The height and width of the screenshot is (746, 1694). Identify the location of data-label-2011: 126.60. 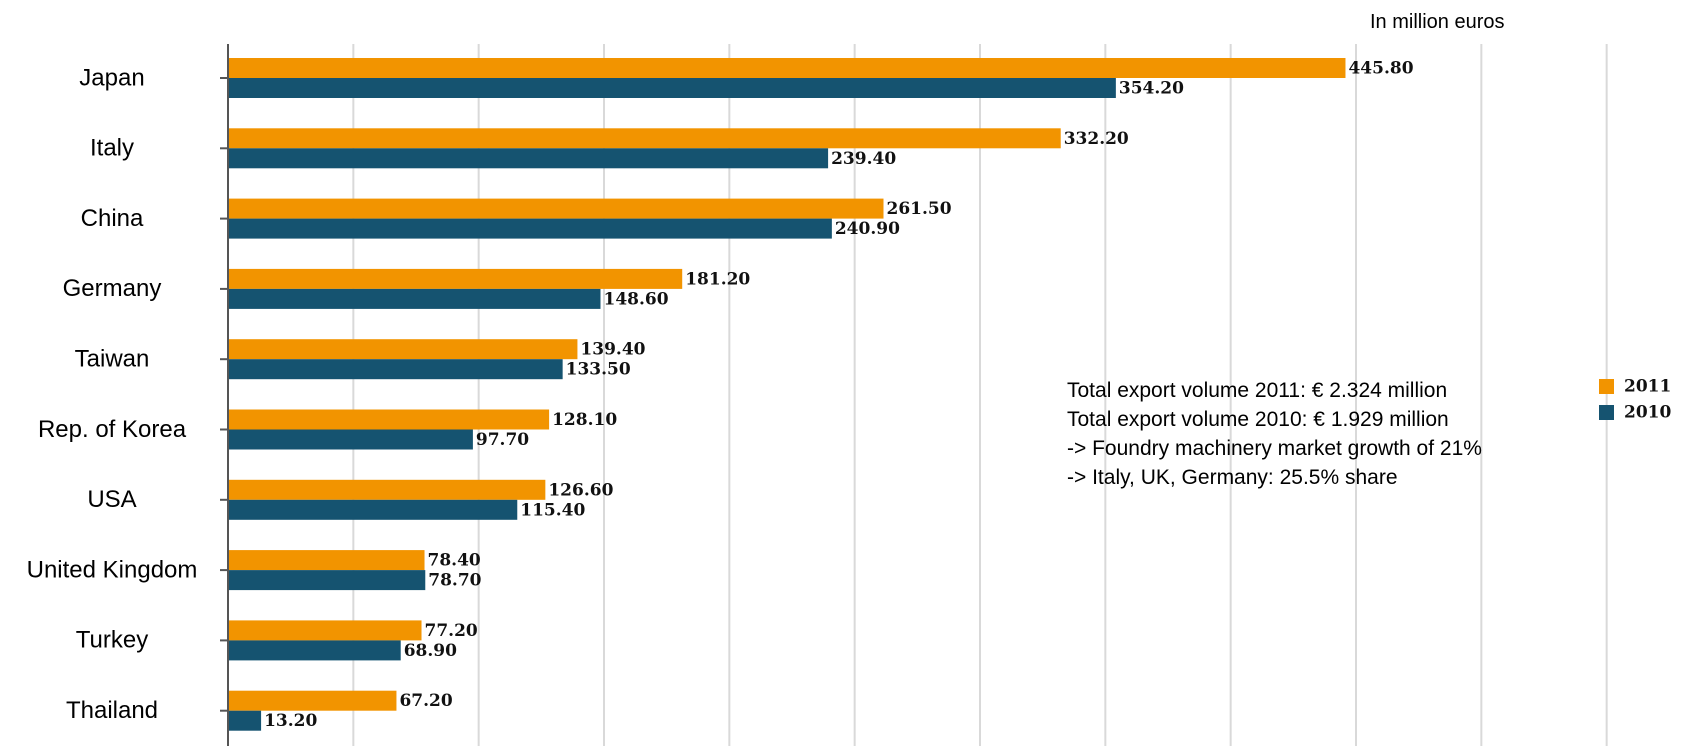
(580, 490).